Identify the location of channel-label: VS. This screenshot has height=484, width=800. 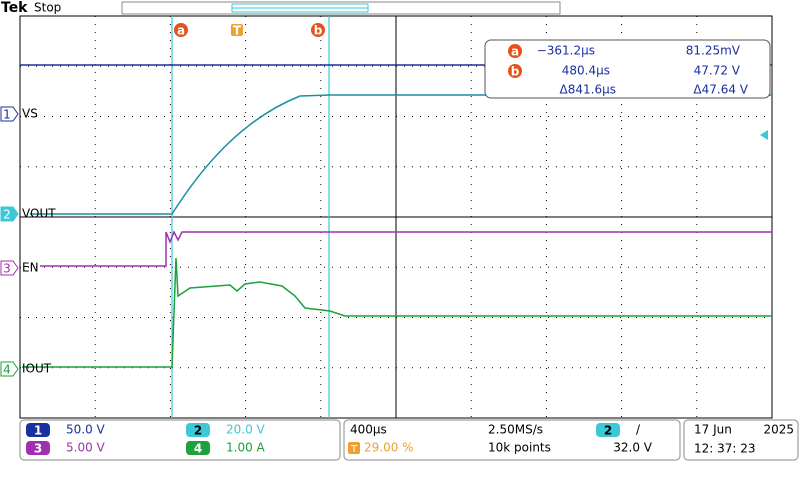
(30, 114).